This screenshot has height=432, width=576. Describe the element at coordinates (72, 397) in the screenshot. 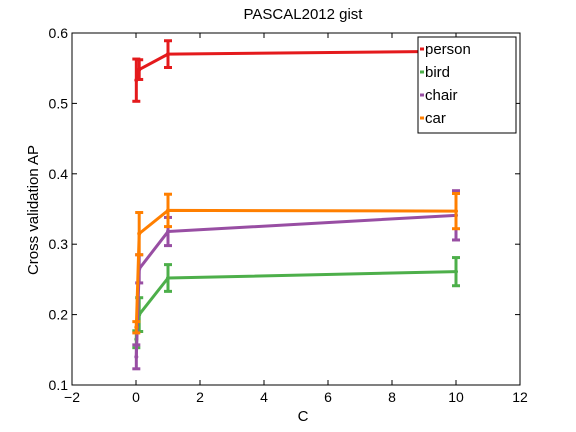

I see `x-tick-label: −2` at that location.